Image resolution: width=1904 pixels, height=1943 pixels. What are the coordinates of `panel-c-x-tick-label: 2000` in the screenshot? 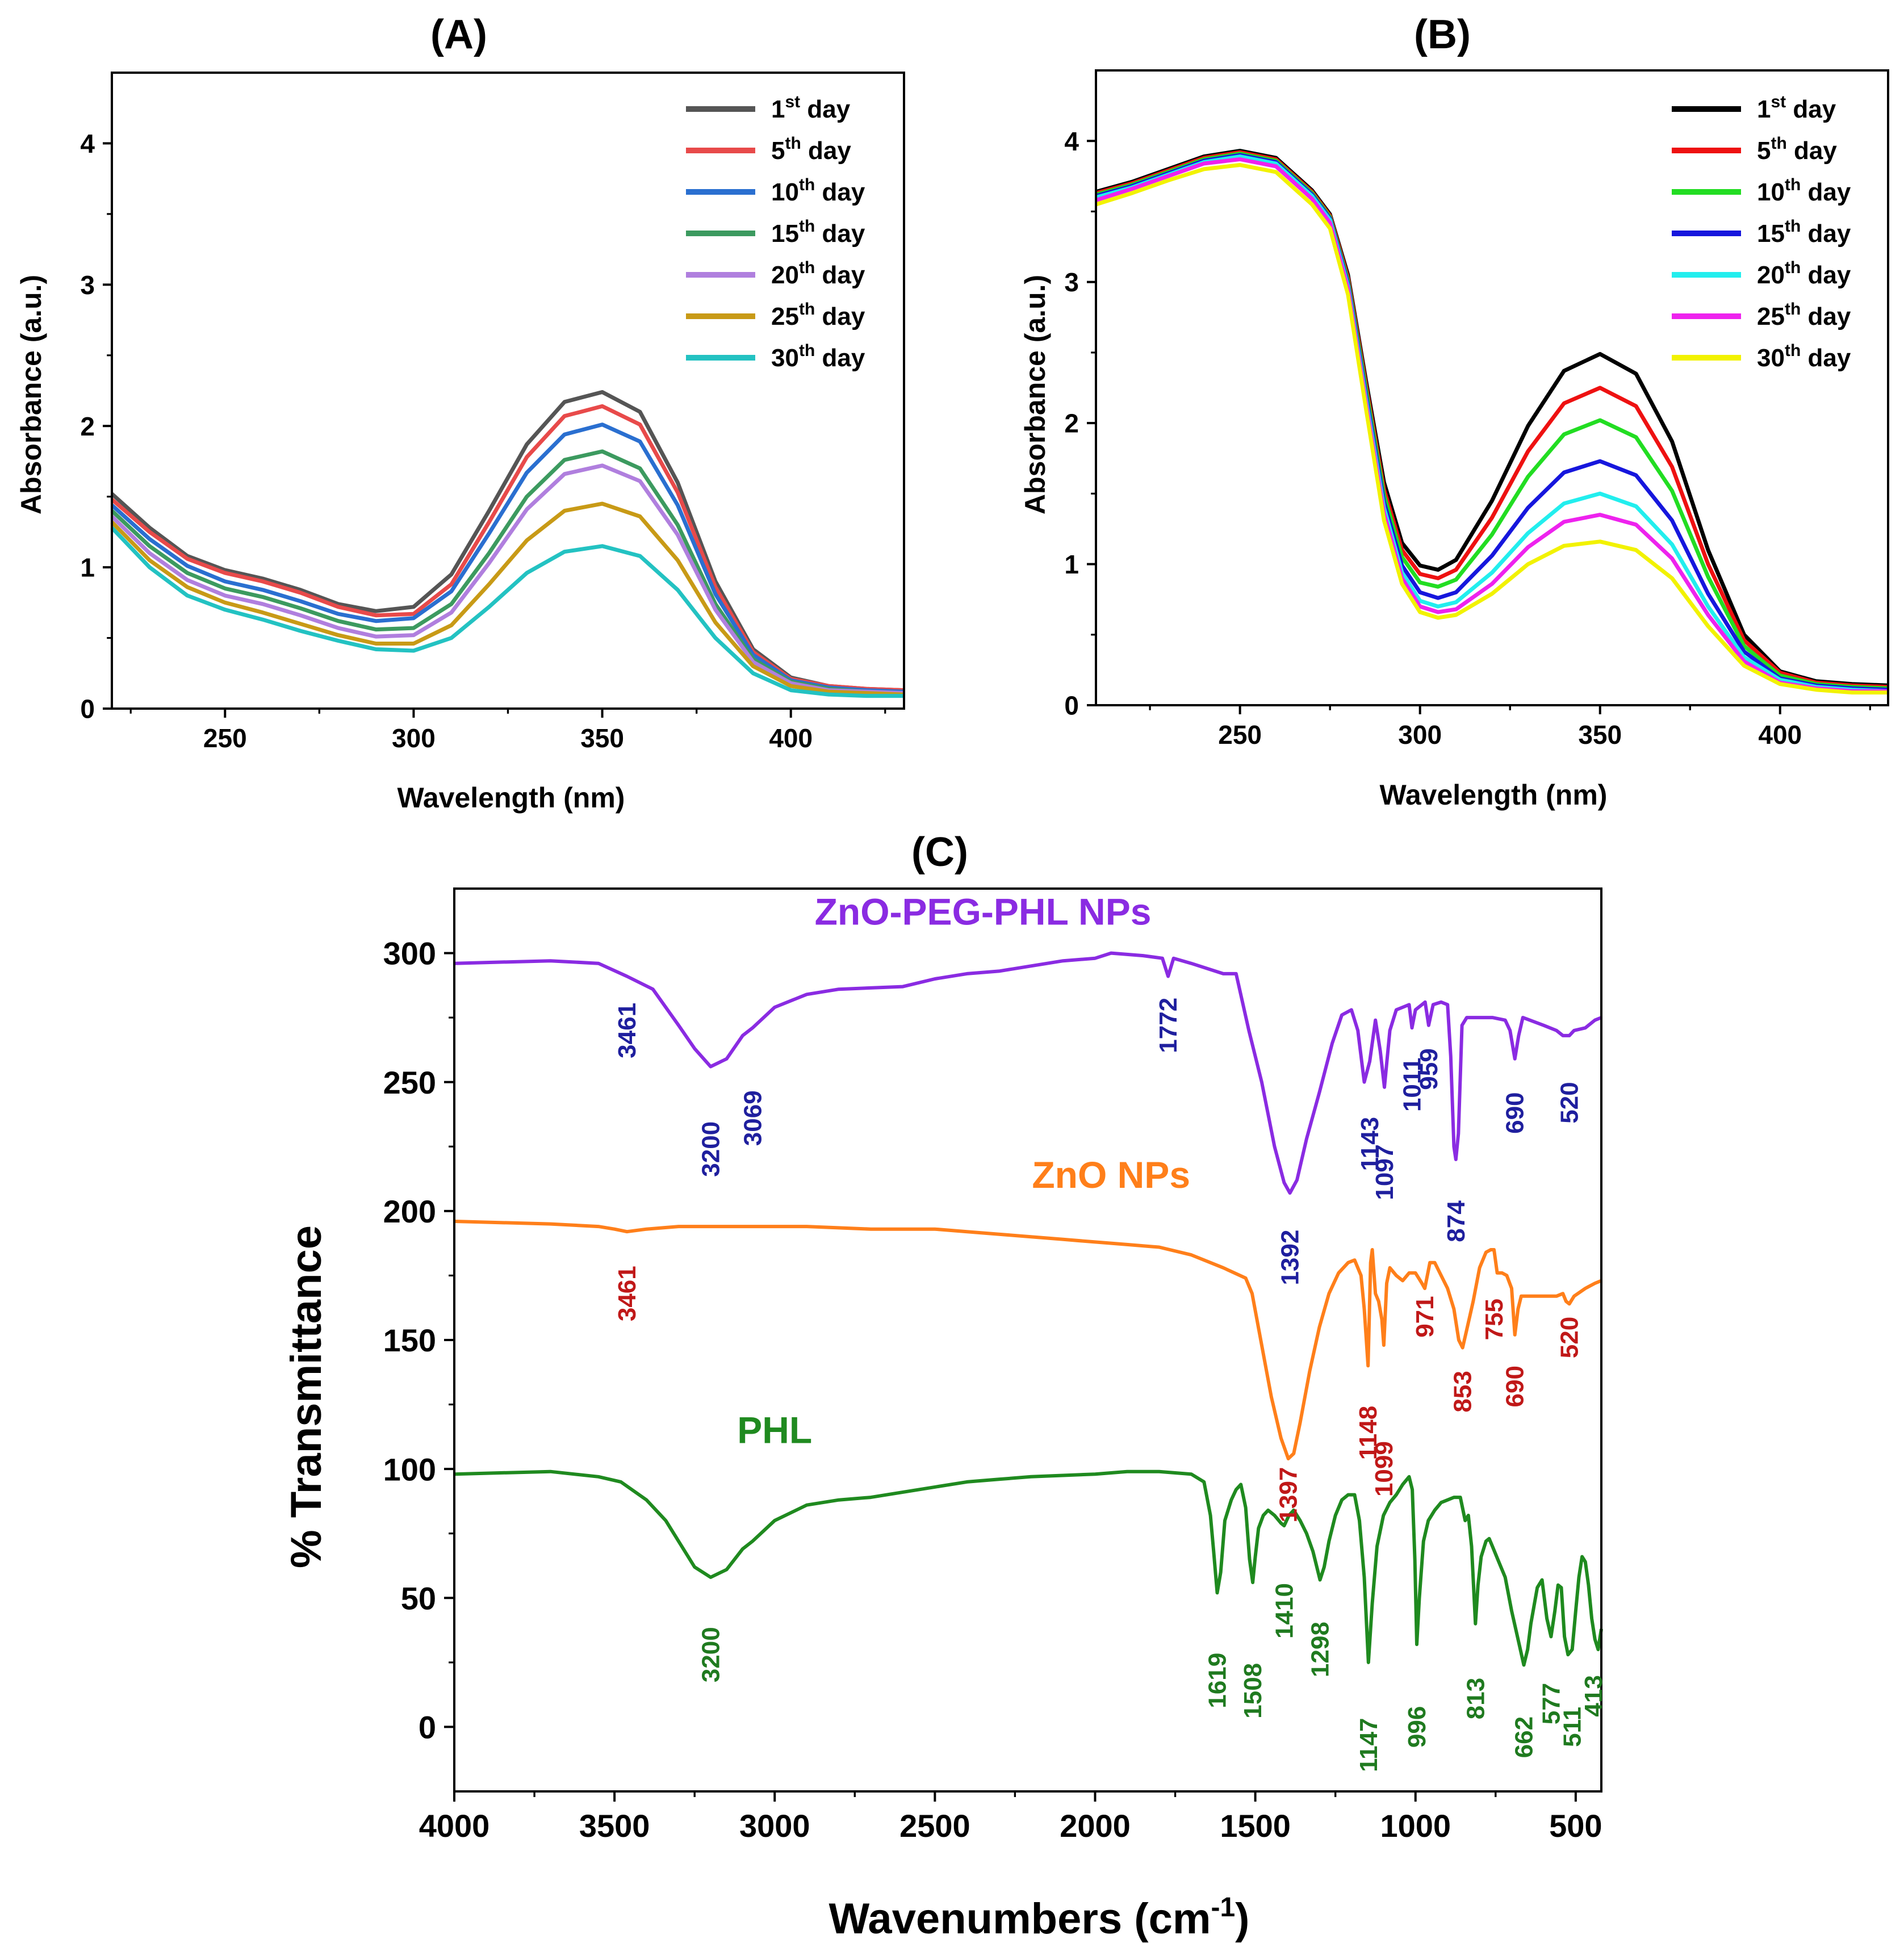 It's located at (1095, 1826).